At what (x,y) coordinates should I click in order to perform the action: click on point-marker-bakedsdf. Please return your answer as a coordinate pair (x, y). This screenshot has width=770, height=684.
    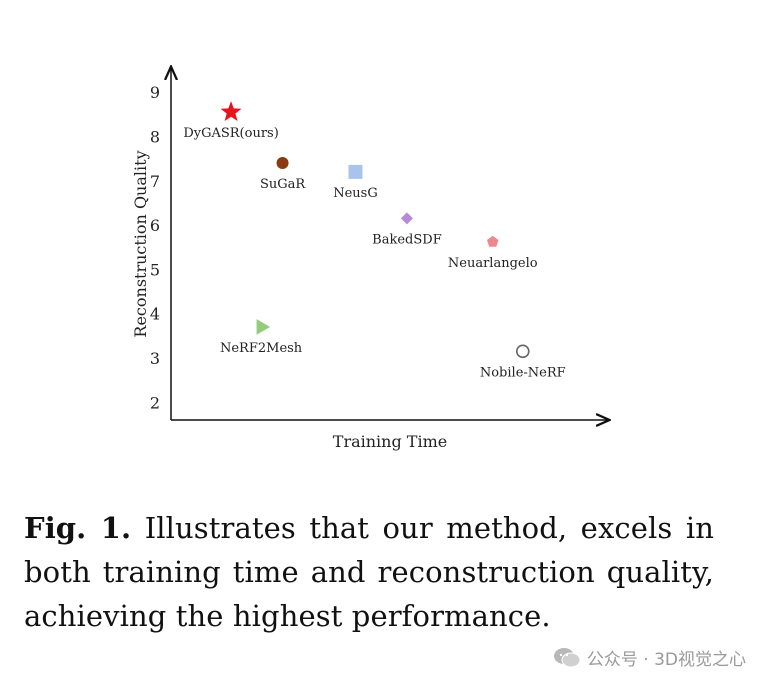
    Looking at the image, I should click on (406, 218).